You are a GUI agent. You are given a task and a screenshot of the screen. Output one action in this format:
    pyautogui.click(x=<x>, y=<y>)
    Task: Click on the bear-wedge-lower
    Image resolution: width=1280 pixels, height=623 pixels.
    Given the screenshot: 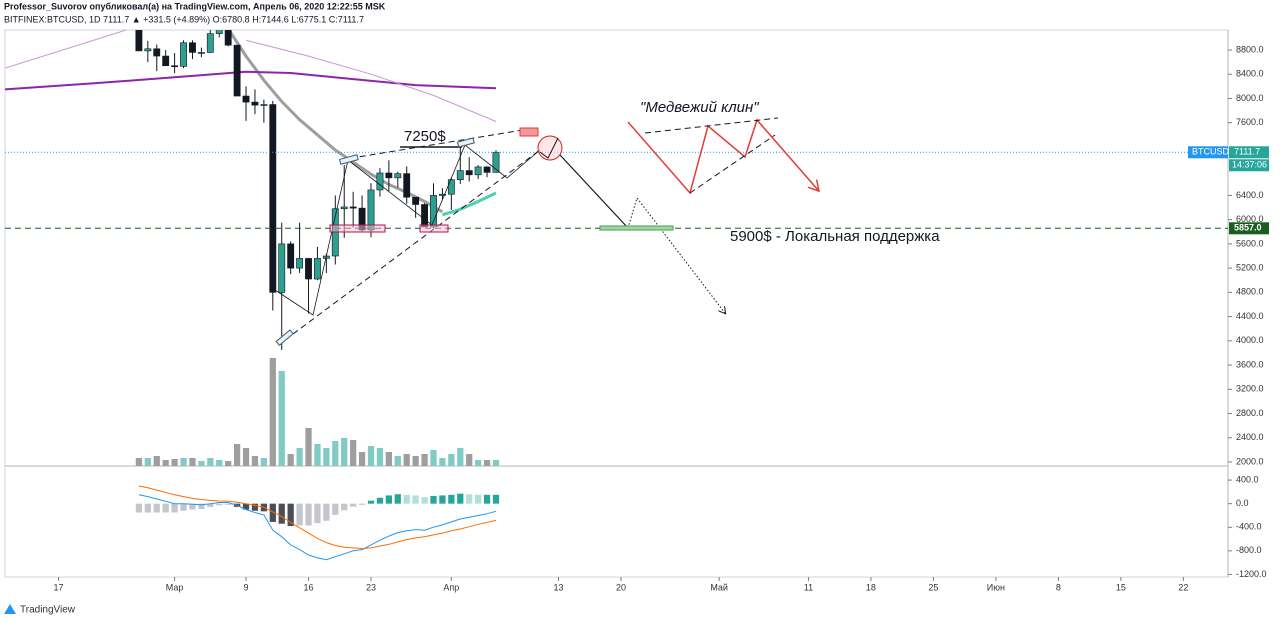 What is the action you would take?
    pyautogui.click(x=732, y=164)
    